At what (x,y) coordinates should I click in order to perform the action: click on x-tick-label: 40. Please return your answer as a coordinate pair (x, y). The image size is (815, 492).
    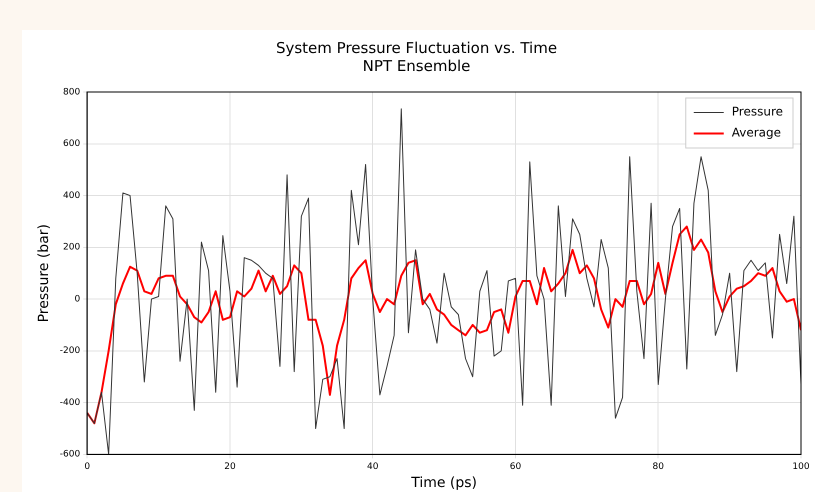
    Looking at the image, I should click on (373, 467).